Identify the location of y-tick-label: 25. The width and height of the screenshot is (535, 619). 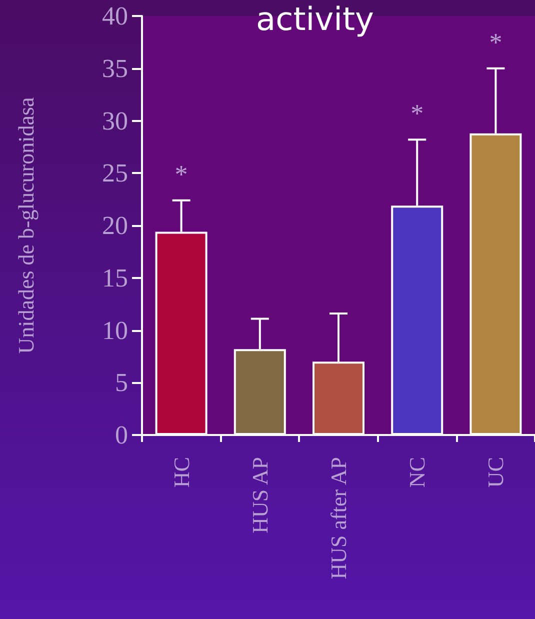
(115, 173).